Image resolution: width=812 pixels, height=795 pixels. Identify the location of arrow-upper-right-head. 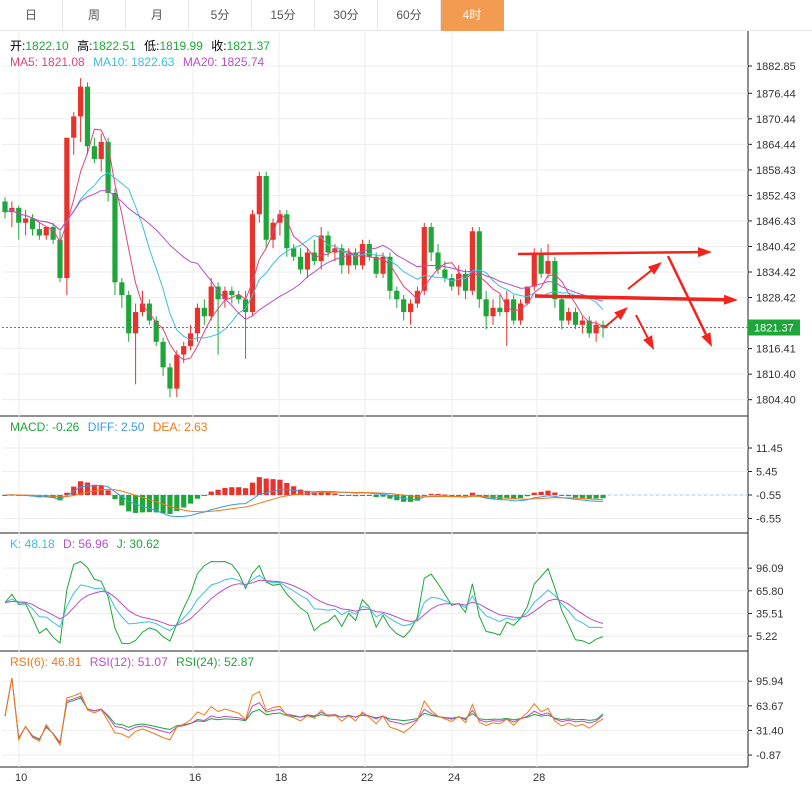
(704, 252).